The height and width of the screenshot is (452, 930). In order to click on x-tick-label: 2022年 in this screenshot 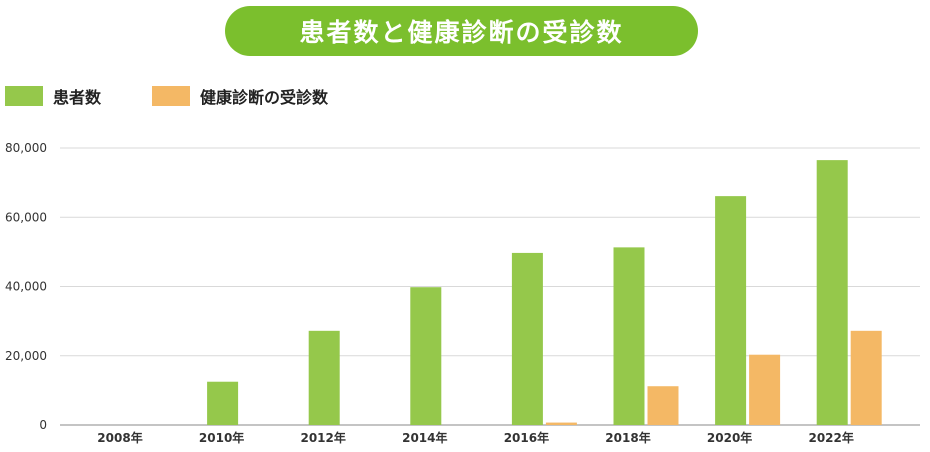, I will do `click(830, 437)`.